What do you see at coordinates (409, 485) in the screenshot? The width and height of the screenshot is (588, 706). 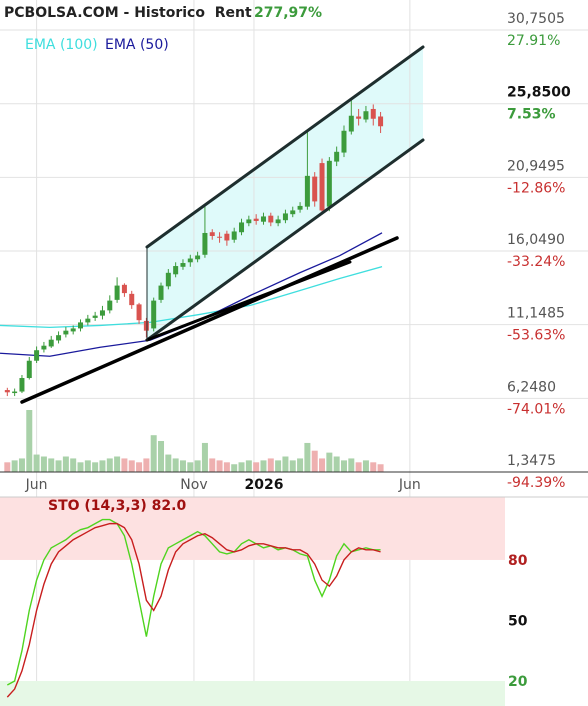 I see `x-tick-label: Jun` at bounding box center [409, 485].